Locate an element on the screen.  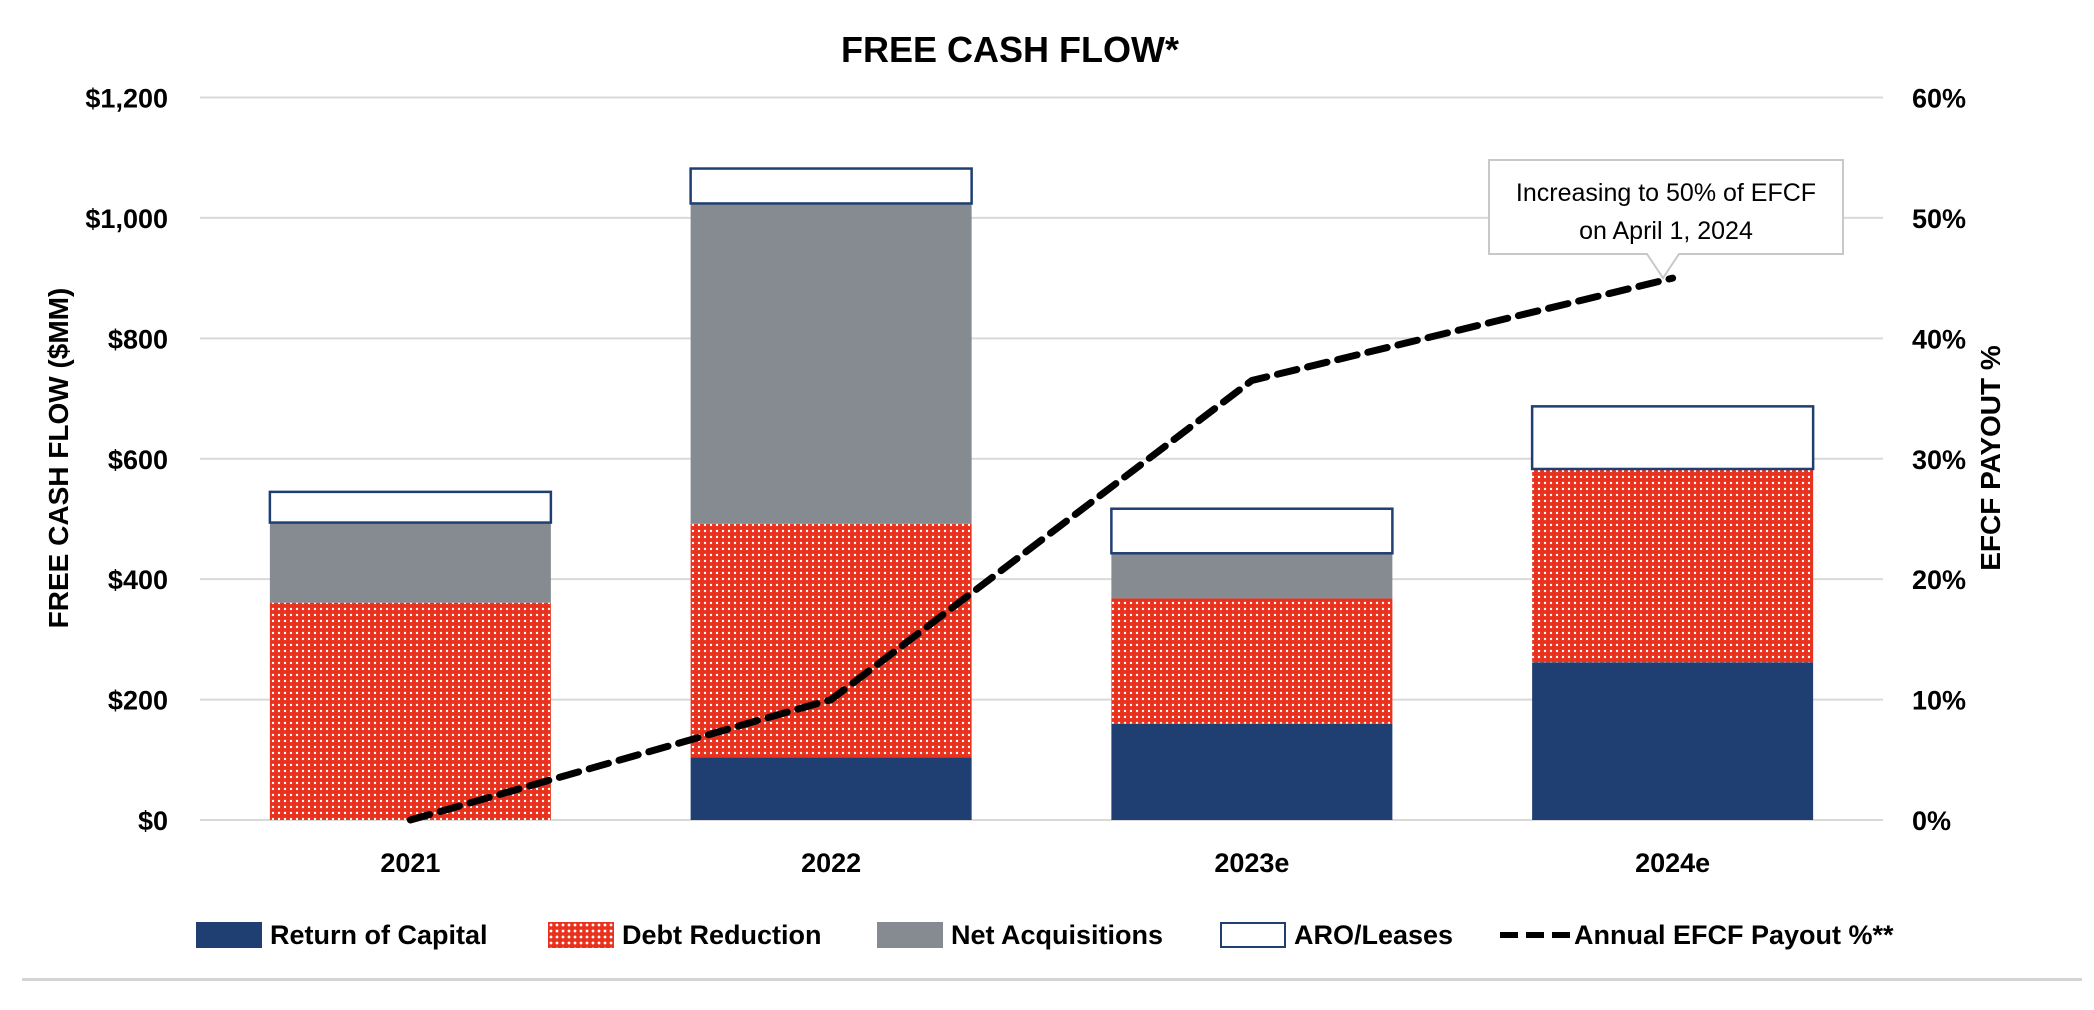
legend-swatch-aro-leases is located at coordinates (1253, 935).